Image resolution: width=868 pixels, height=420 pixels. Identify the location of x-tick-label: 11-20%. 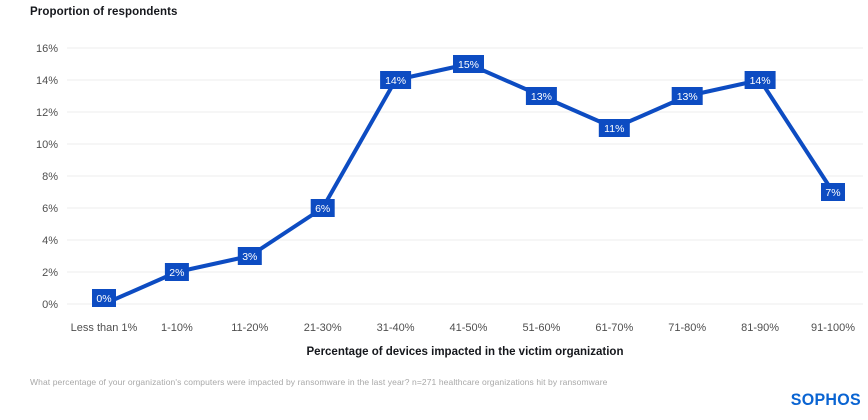
(249, 328).